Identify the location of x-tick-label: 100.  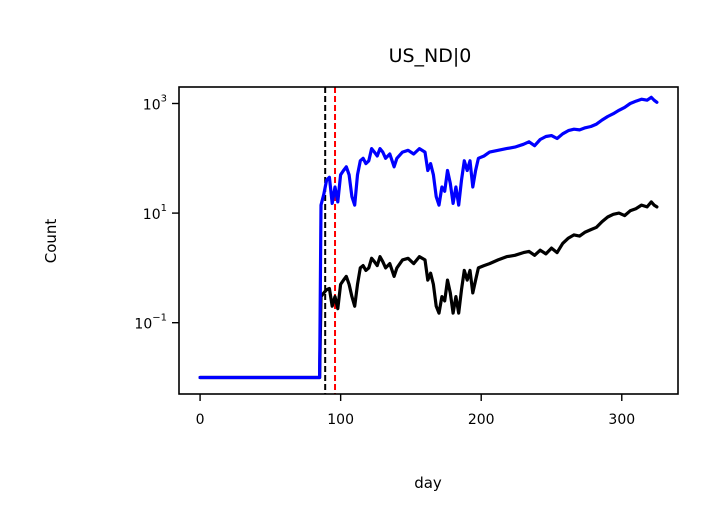
(340, 420).